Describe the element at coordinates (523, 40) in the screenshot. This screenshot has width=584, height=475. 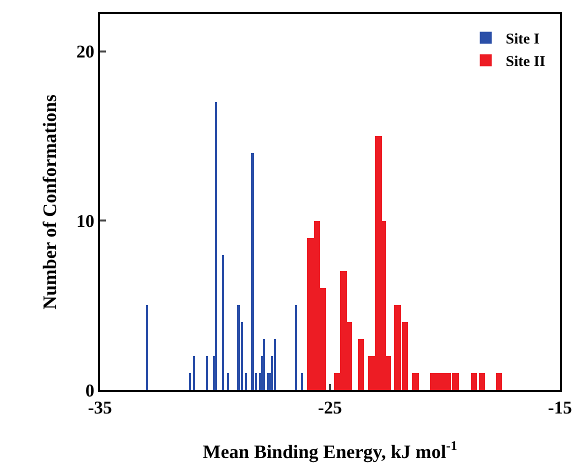
I see `legend-label: Site I` at that location.